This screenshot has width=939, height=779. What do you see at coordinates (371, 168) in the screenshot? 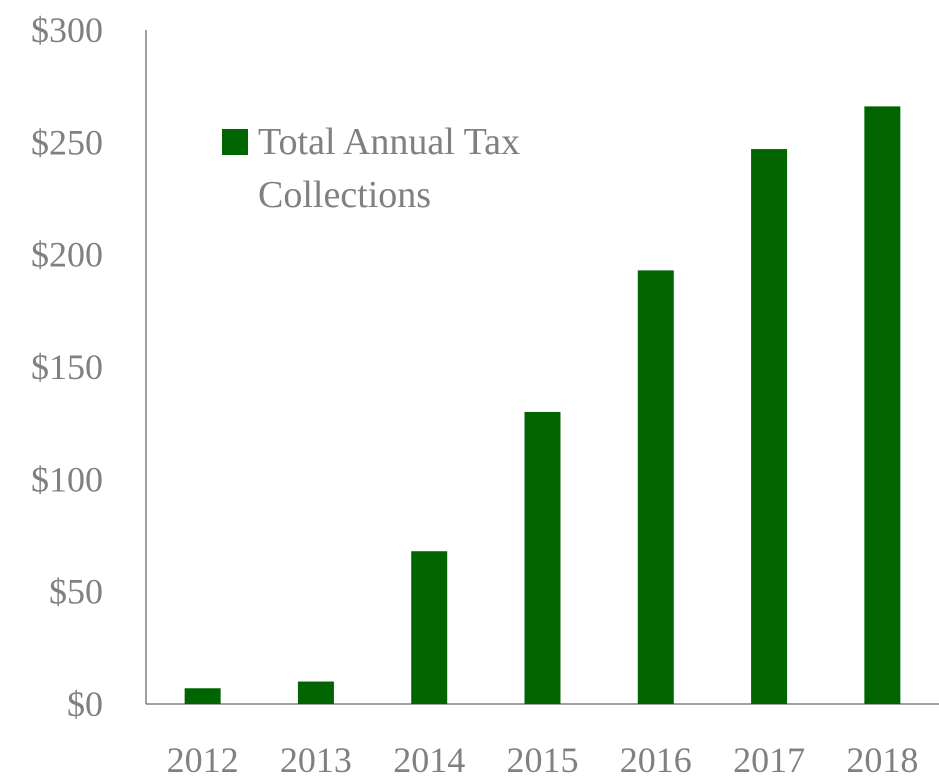
I see `legend: Total Annual Tax Collections` at bounding box center [371, 168].